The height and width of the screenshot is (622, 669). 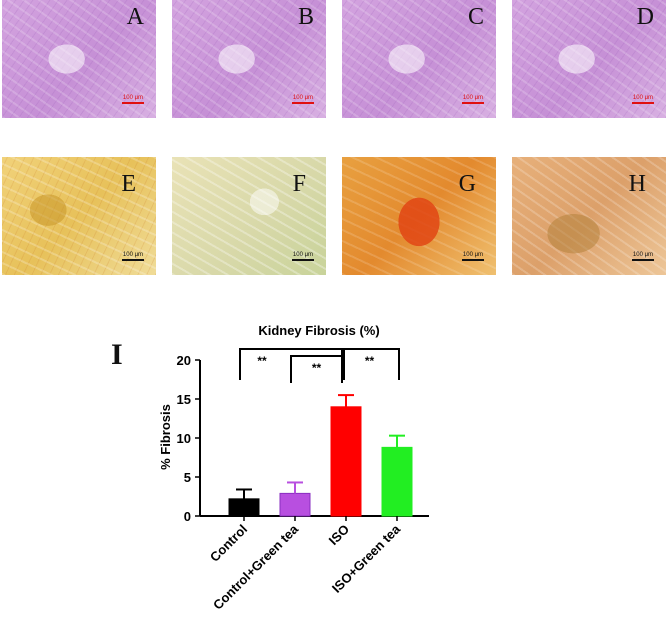 I want to click on scale-bar-g: 100 μm, so click(x=473, y=256).